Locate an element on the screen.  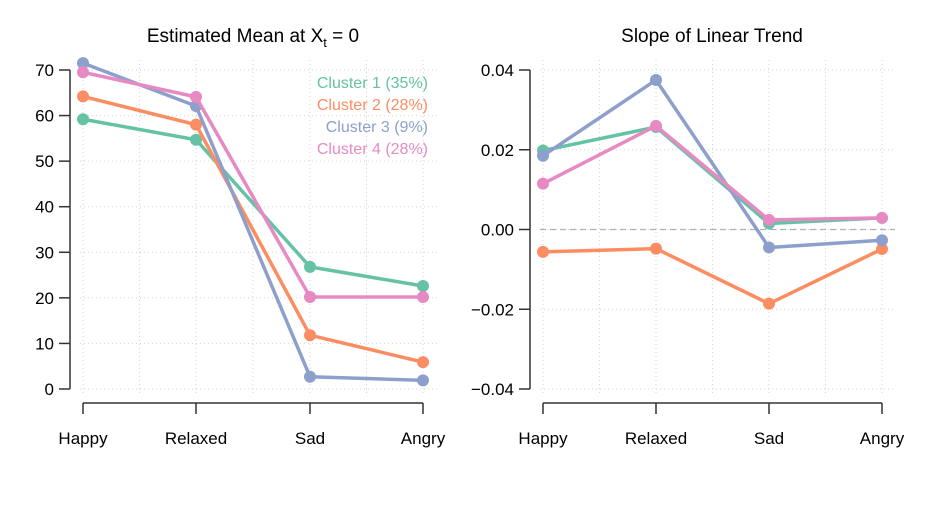
y-tick-label: 40 is located at coordinates (44, 207).